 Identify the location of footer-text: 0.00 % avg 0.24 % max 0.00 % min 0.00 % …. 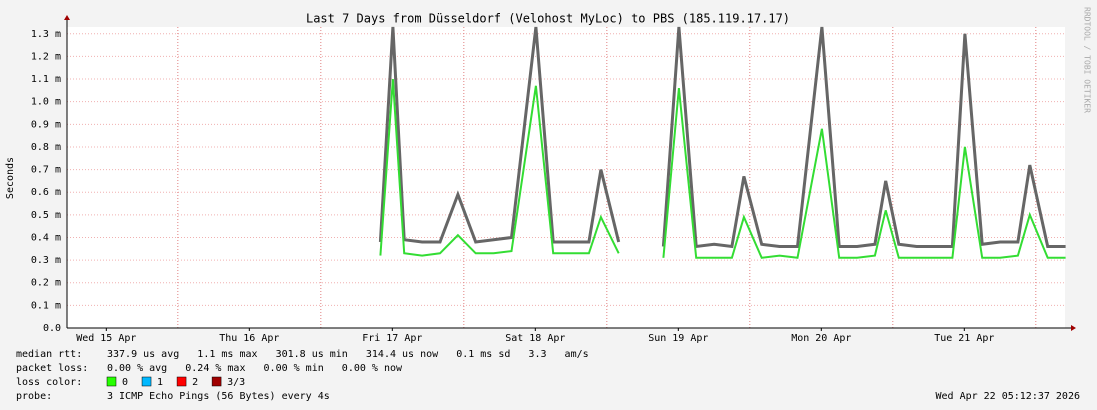
(255, 368).